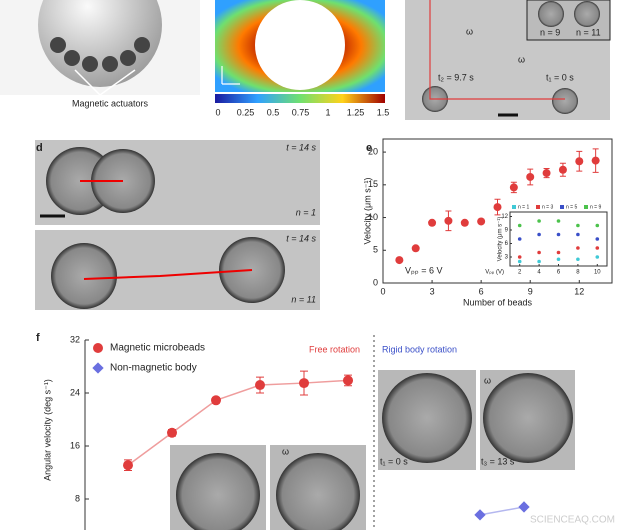 This screenshot has width=637, height=530. Describe the element at coordinates (572, 520) in the screenshot. I see `watermark: SCIENCEAQ.COM` at that location.